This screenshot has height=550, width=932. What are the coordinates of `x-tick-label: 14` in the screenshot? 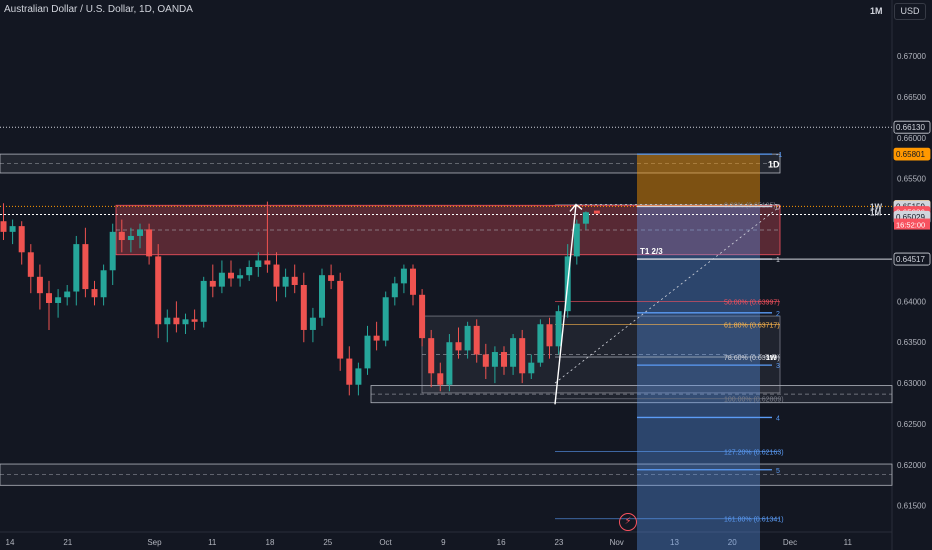 It's located at (10, 542).